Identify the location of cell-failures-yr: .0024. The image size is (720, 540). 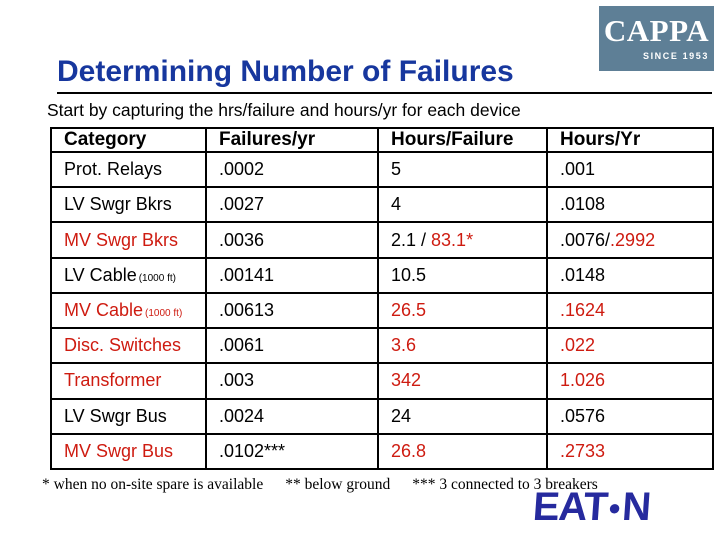
(292, 416).